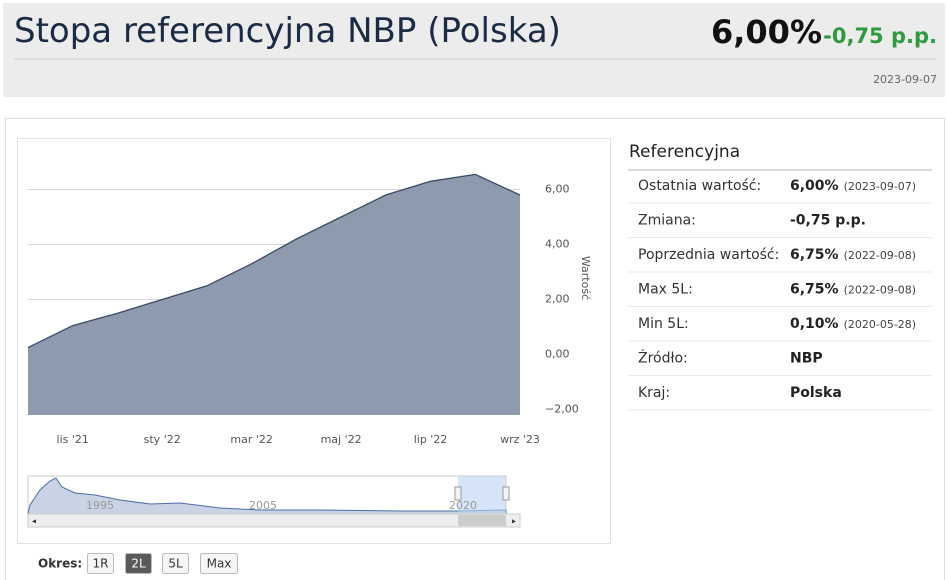  I want to click on table-title: Referencyjna, so click(684, 152).